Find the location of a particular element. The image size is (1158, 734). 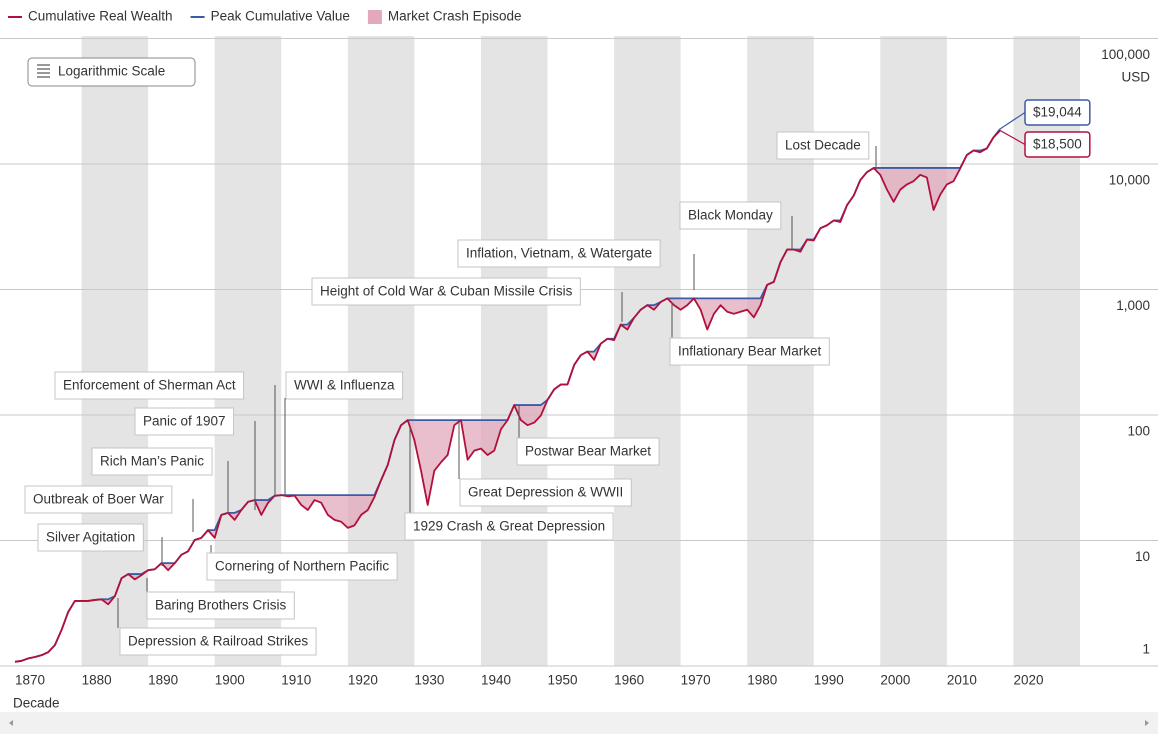

button-label: Logarithmic Scale is located at coordinates (111, 71).